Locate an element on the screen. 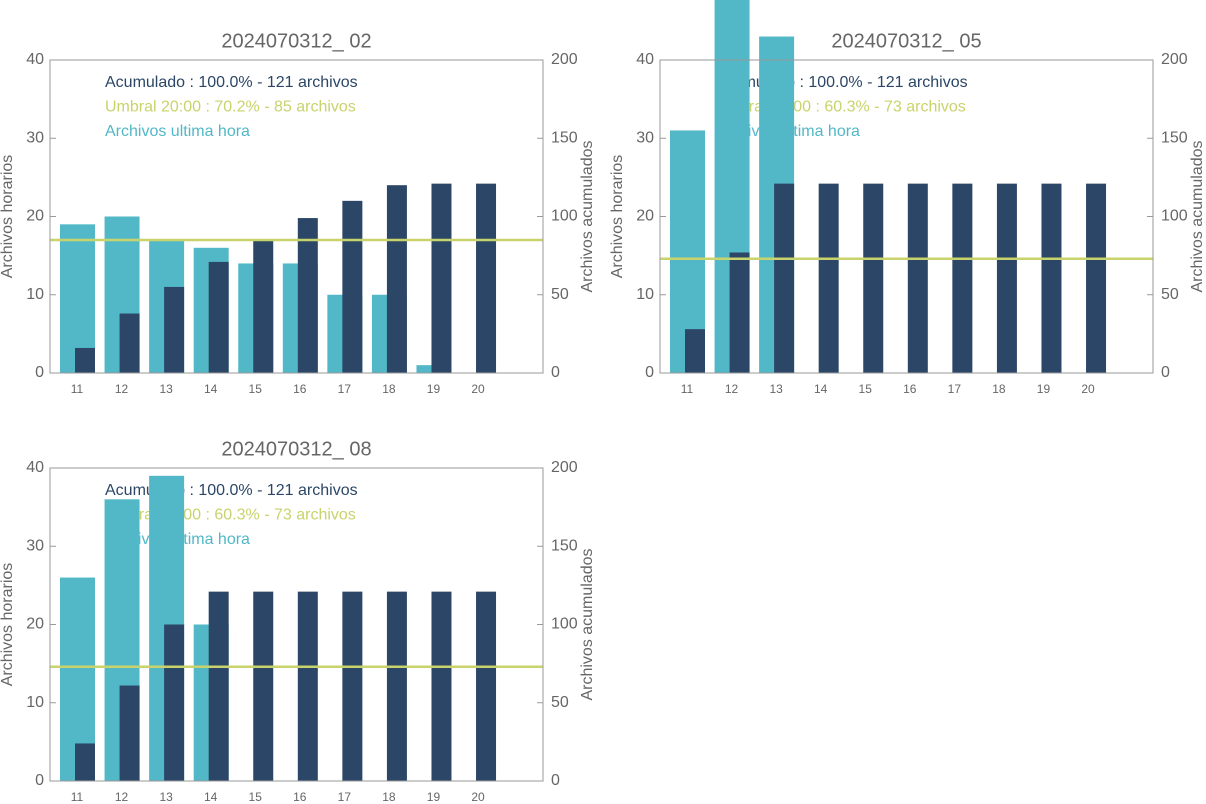 The image size is (1206, 804). y2-tick-label: 150 is located at coordinates (564, 545).